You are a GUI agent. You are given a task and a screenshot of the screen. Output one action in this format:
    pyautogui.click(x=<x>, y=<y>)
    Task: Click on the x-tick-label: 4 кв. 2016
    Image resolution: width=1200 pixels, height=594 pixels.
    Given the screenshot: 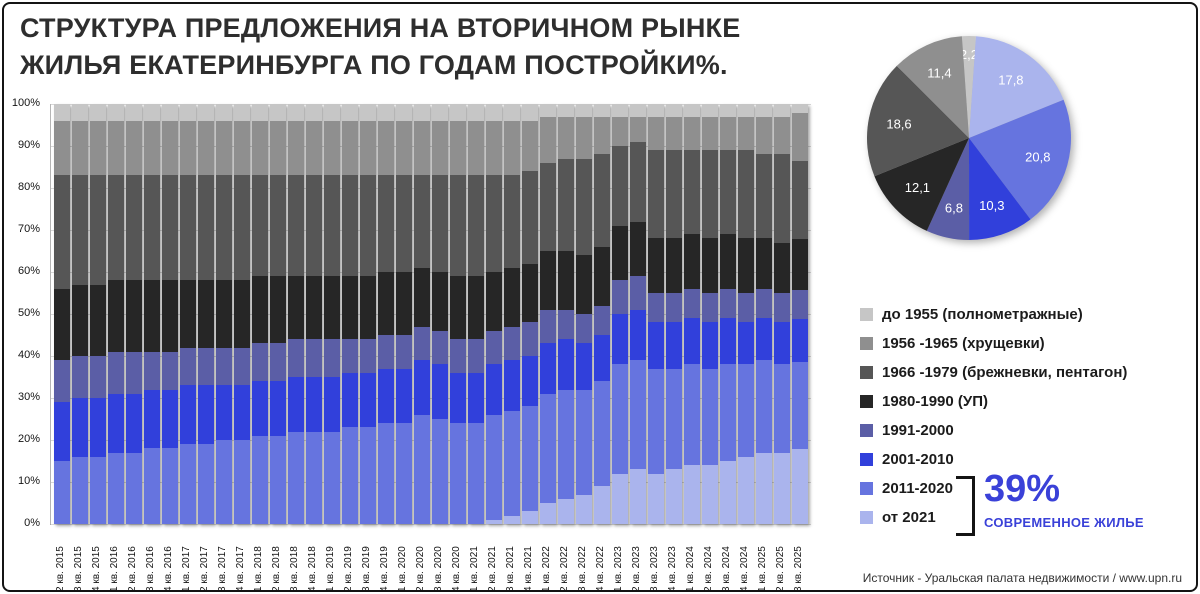 What is the action you would take?
    pyautogui.click(x=168, y=569)
    